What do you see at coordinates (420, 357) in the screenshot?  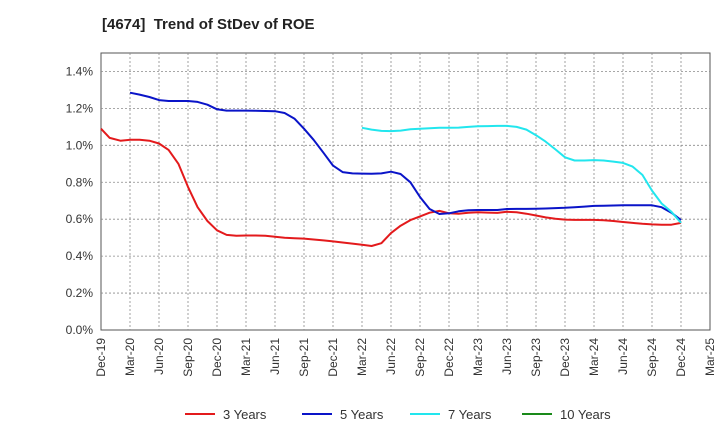 I see `x-tick-label: Sep-22` at bounding box center [420, 357].